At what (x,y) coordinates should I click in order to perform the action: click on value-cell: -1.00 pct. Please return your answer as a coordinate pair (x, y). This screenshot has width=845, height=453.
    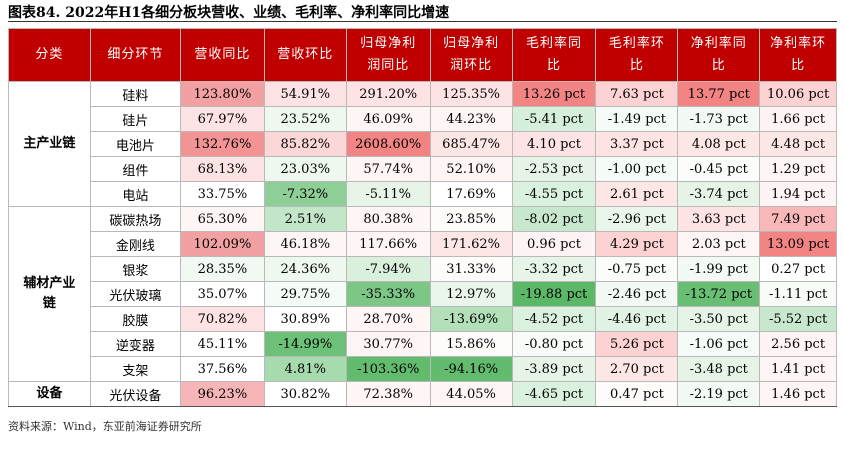
    Looking at the image, I should click on (637, 169).